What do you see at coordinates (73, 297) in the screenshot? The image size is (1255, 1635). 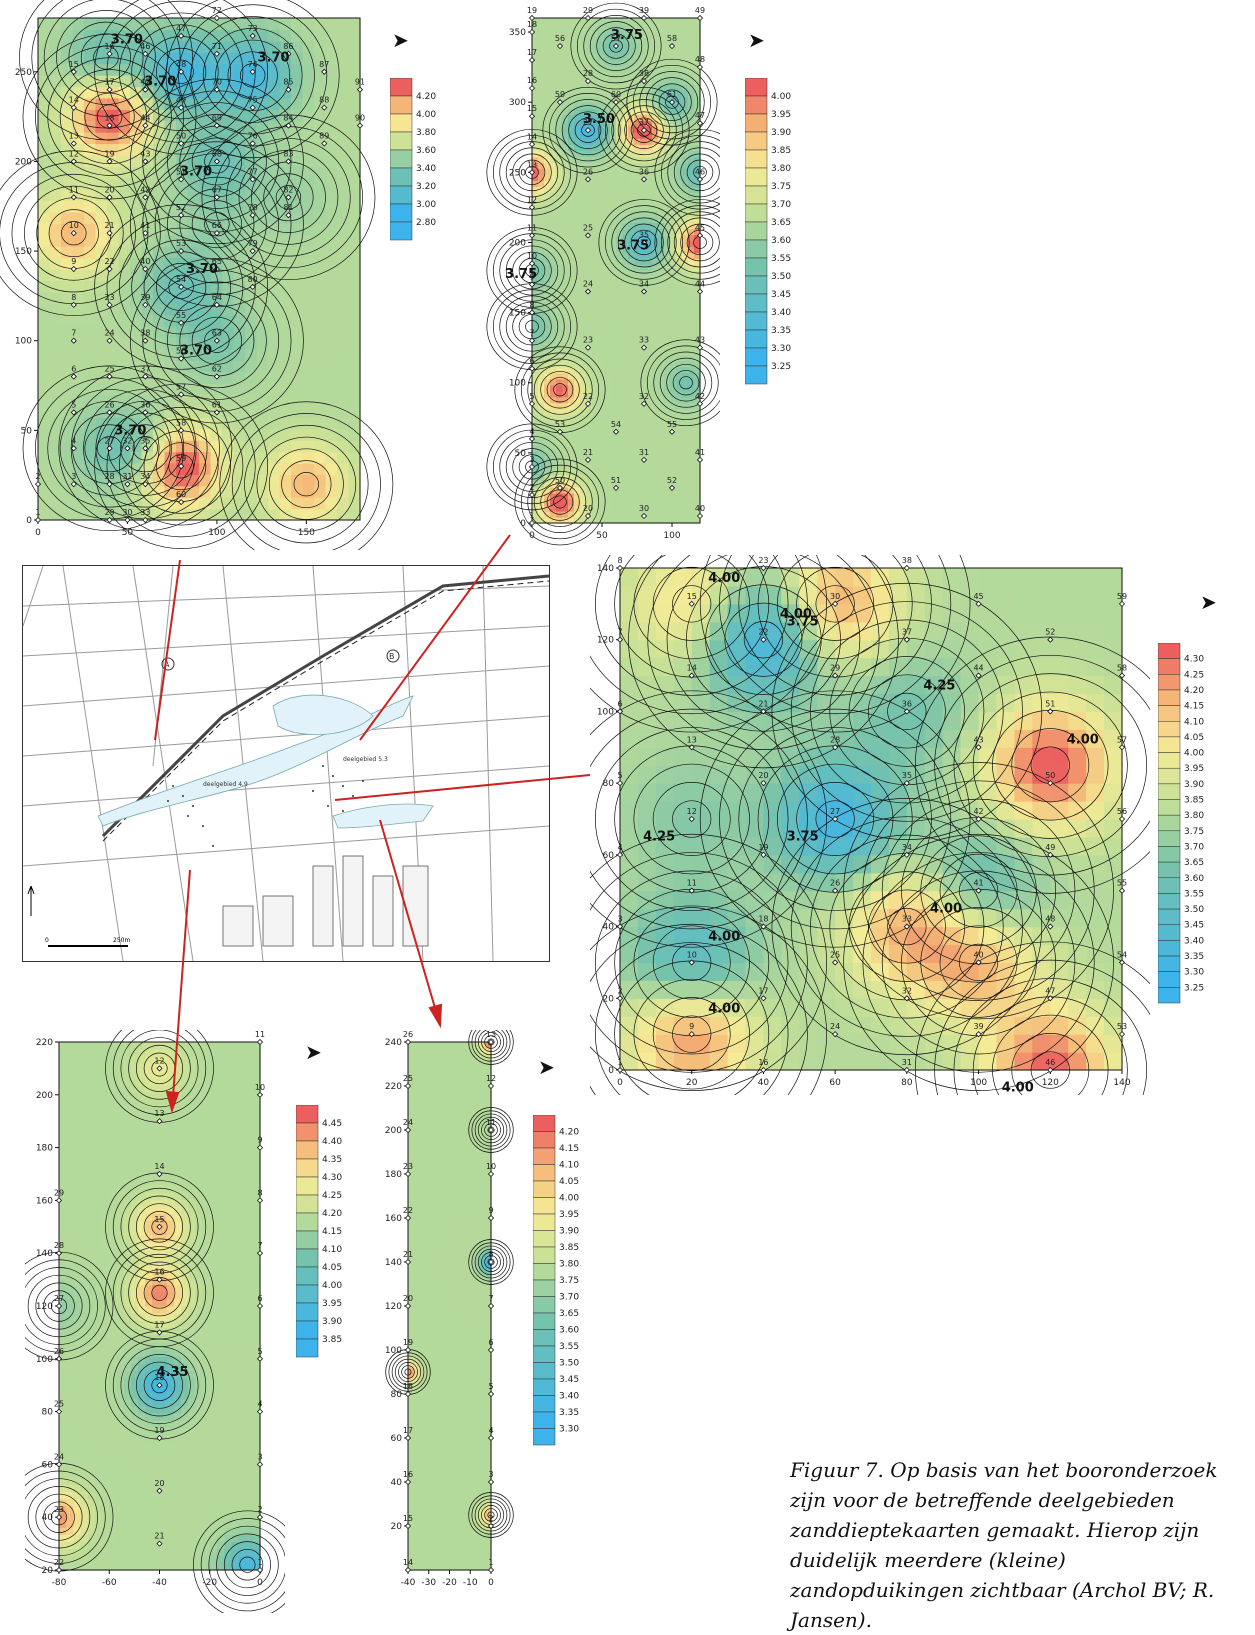 I see `borehole-label: 8` at bounding box center [73, 297].